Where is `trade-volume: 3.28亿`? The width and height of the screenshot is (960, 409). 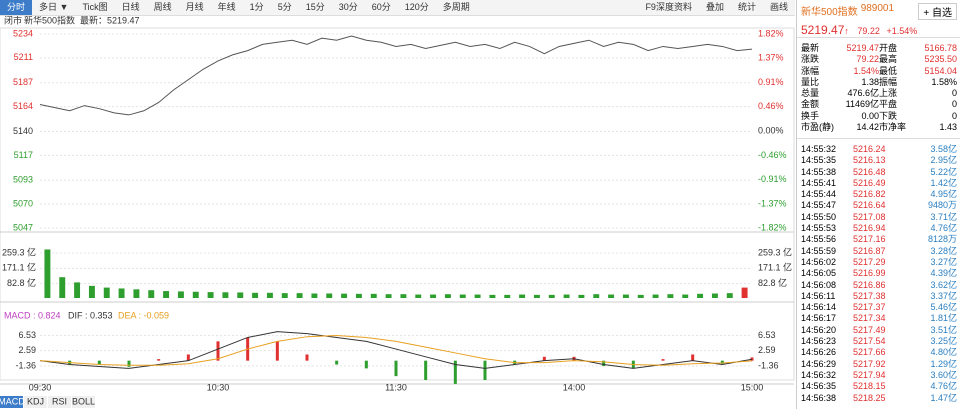 trade-volume: 3.28亿 is located at coordinates (943, 250).